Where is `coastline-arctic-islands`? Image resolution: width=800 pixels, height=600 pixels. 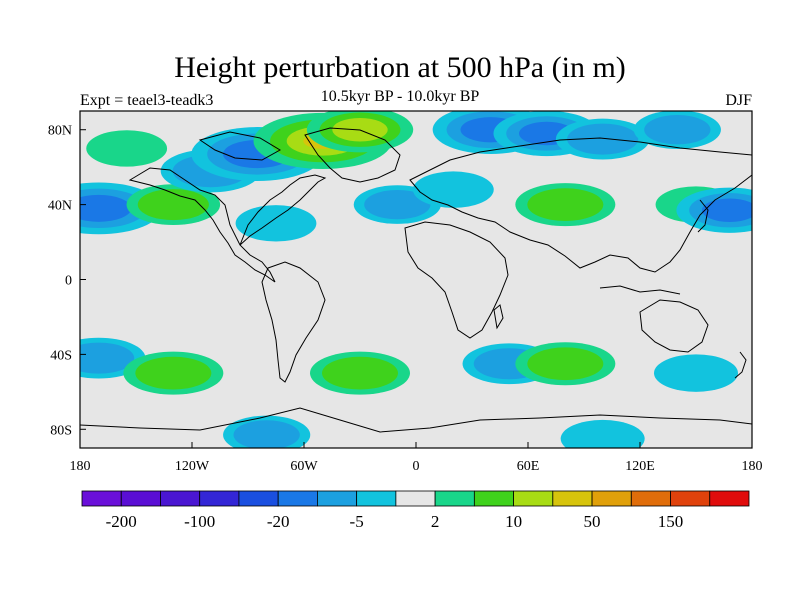 coastline-arctic-islands is located at coordinates (239, 146).